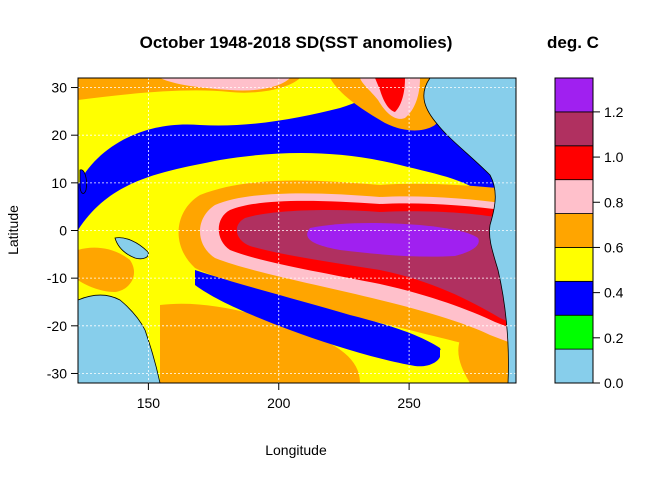 This screenshot has width=672, height=480. Describe the element at coordinates (57, 326) in the screenshot. I see `y-tick-label: -20` at that location.